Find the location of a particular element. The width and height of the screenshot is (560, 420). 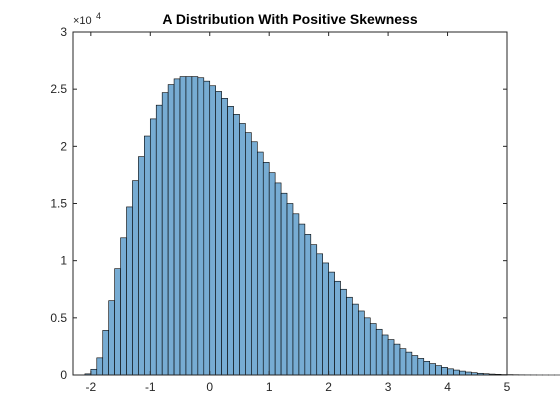

chart-title: A Distribution With Positive Skewness is located at coordinates (290, 19).